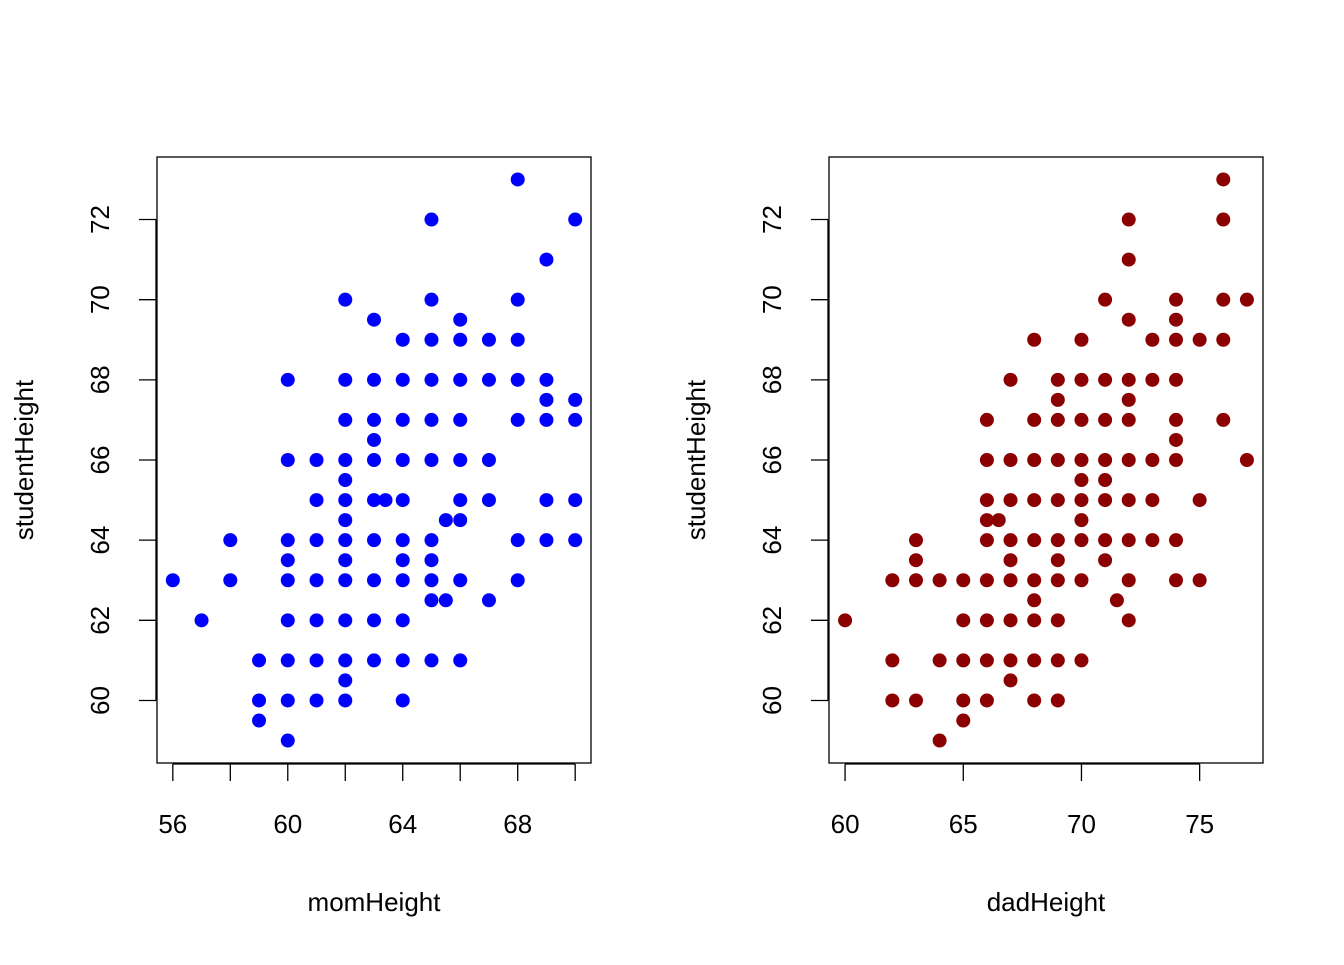 The width and height of the screenshot is (1344, 965). Describe the element at coordinates (1081, 824) in the screenshot. I see `x-tick-label: 70` at that location.